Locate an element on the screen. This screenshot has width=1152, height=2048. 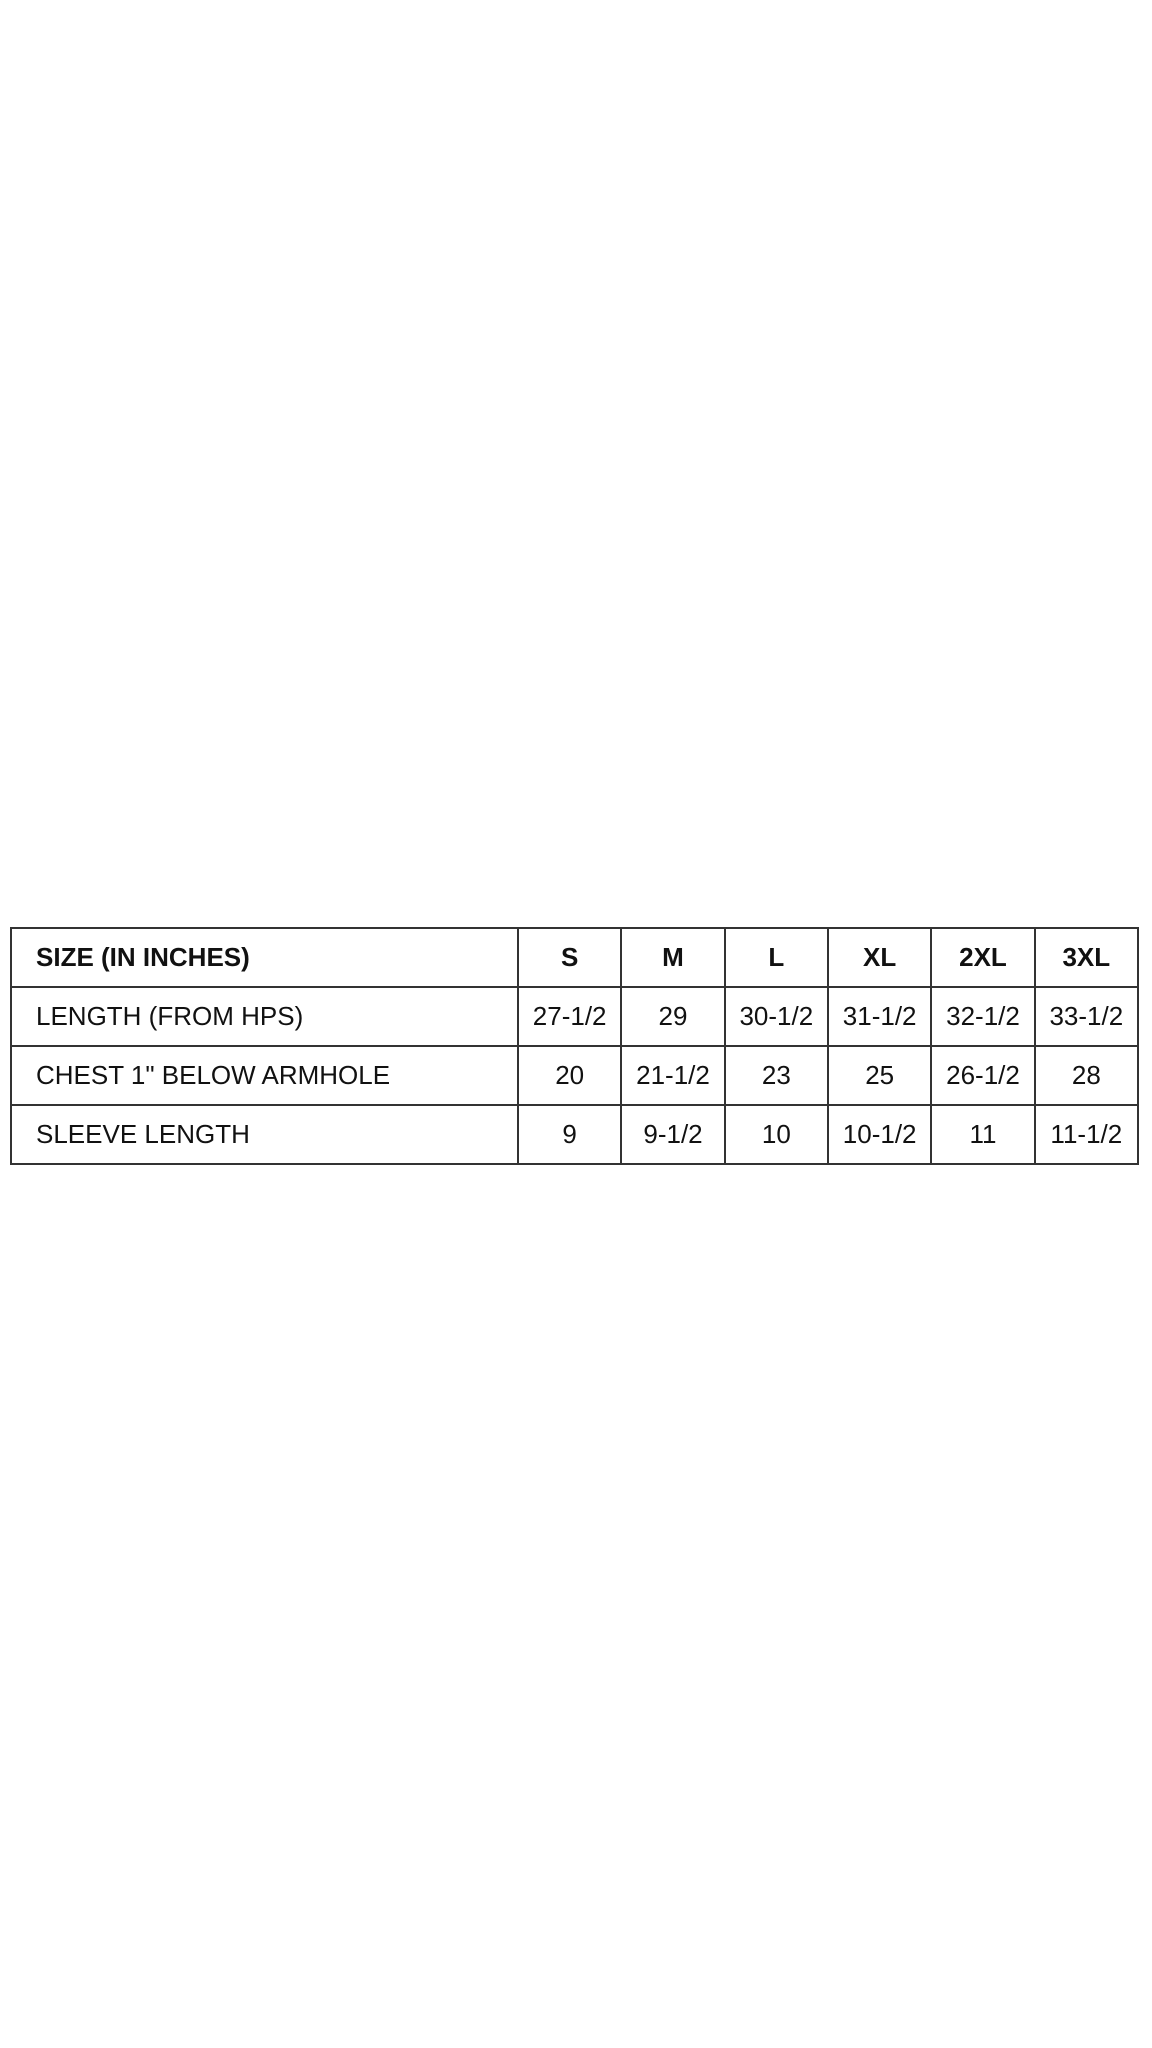
size-2xl: 2XL is located at coordinates (983, 957).